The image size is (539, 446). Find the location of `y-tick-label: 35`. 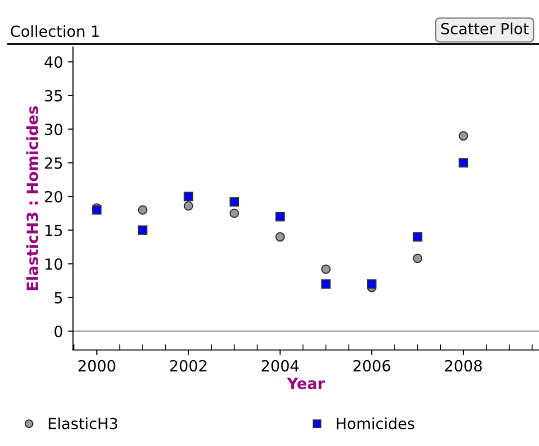

y-tick-label: 35 is located at coordinates (53, 96).